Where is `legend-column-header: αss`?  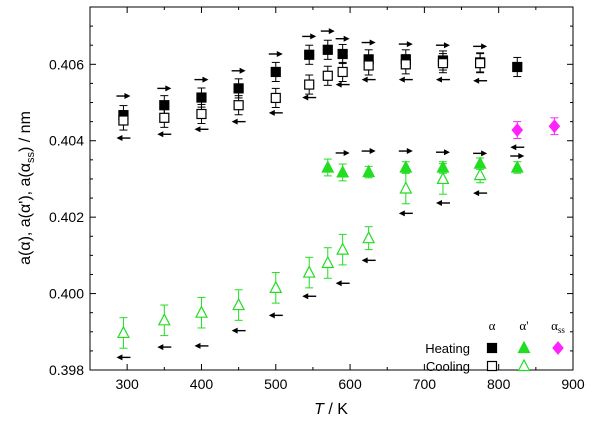
legend-column-header: αss is located at coordinates (558, 326).